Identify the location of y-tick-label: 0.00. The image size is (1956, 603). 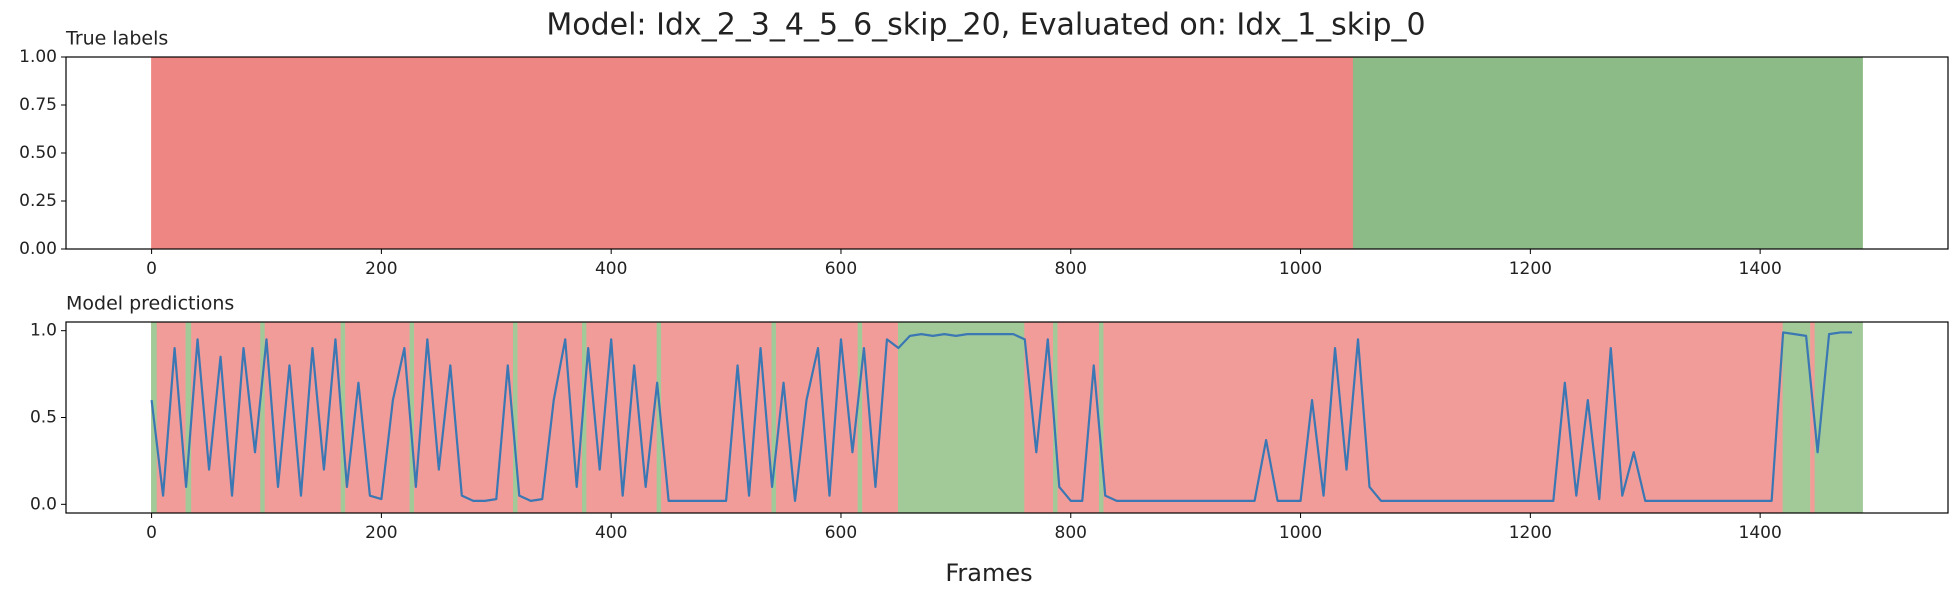
(38, 249).